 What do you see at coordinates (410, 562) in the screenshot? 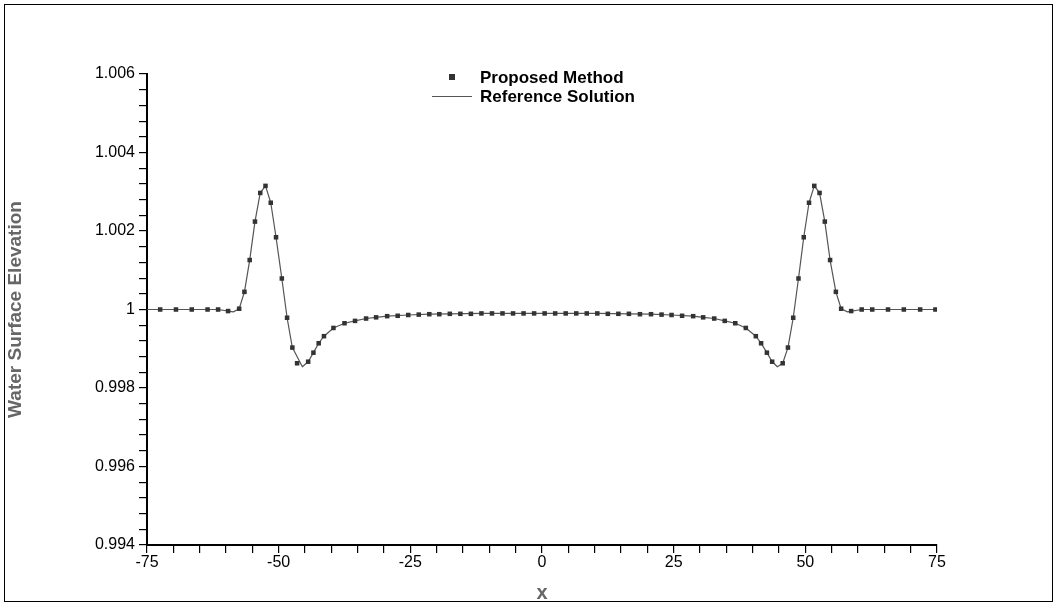
I see `x-tick-label: -25` at bounding box center [410, 562].